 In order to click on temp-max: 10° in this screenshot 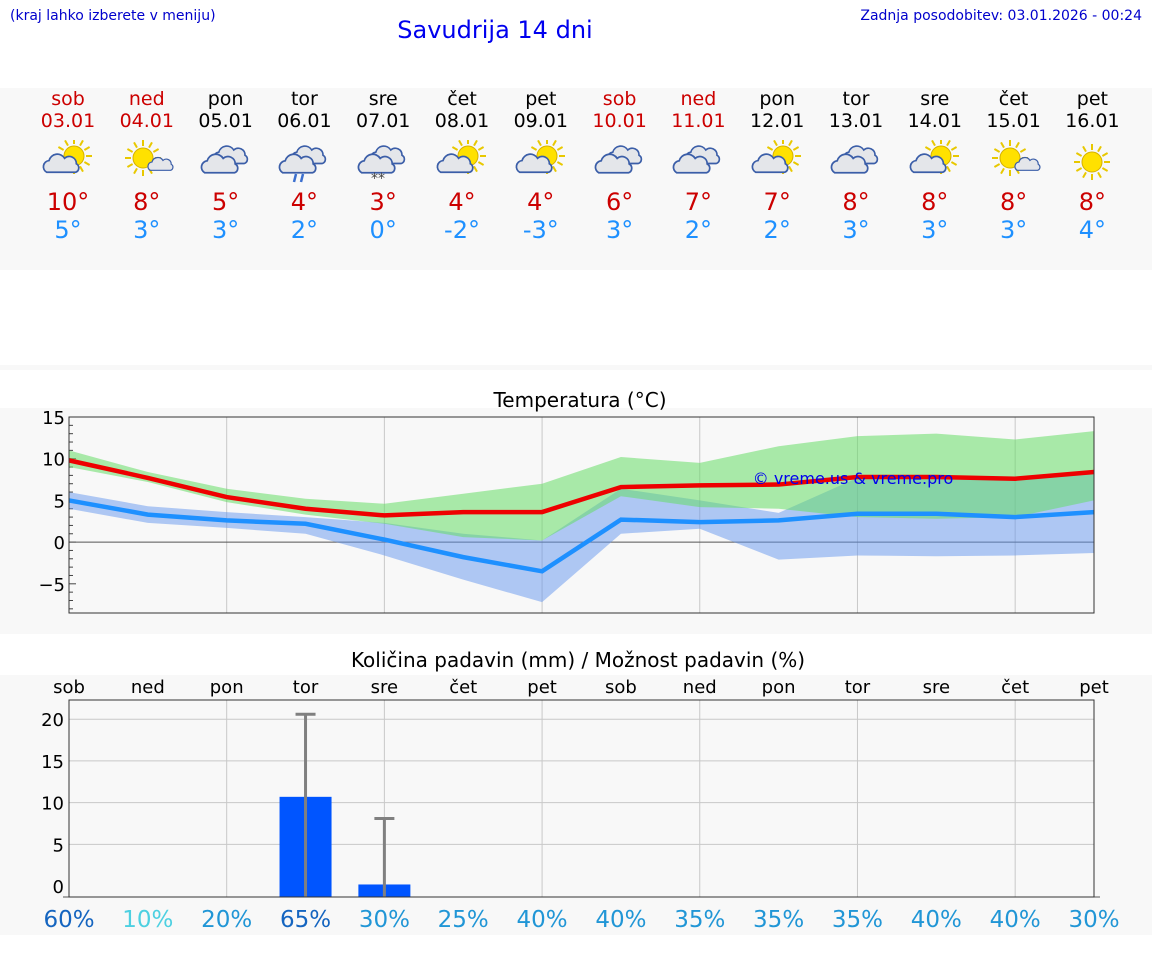, I will do `click(68, 202)`.